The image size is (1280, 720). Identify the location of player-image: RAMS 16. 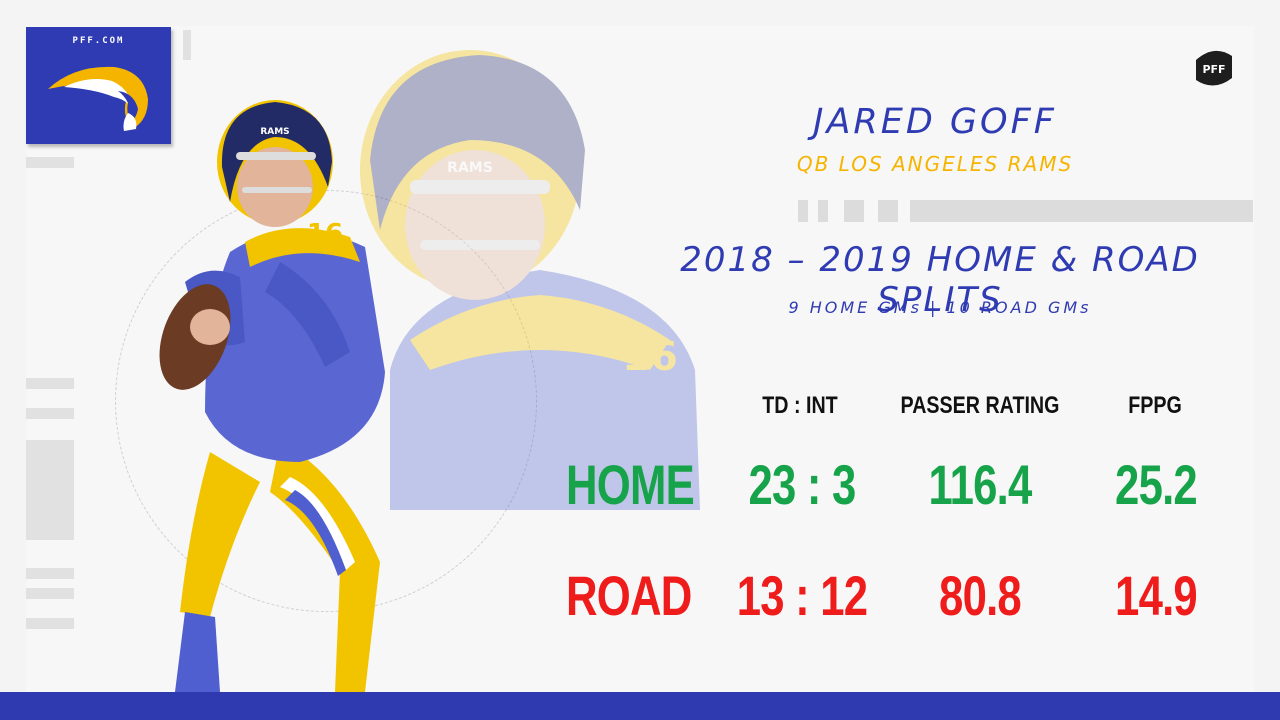
(272, 396).